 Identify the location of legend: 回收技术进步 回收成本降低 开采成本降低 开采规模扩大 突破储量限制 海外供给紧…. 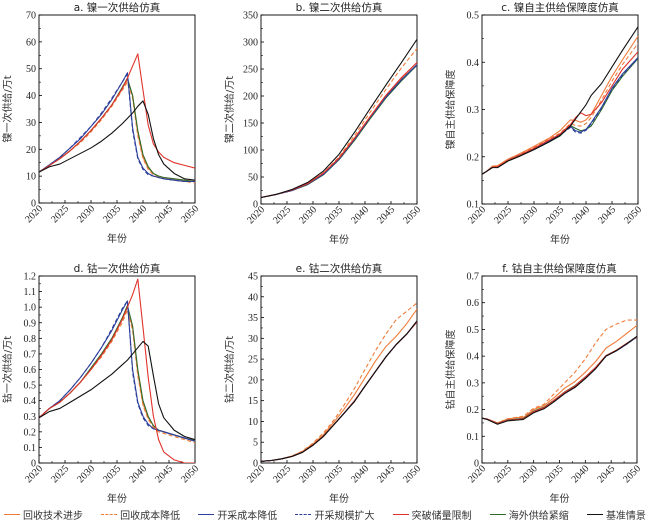
(325, 514).